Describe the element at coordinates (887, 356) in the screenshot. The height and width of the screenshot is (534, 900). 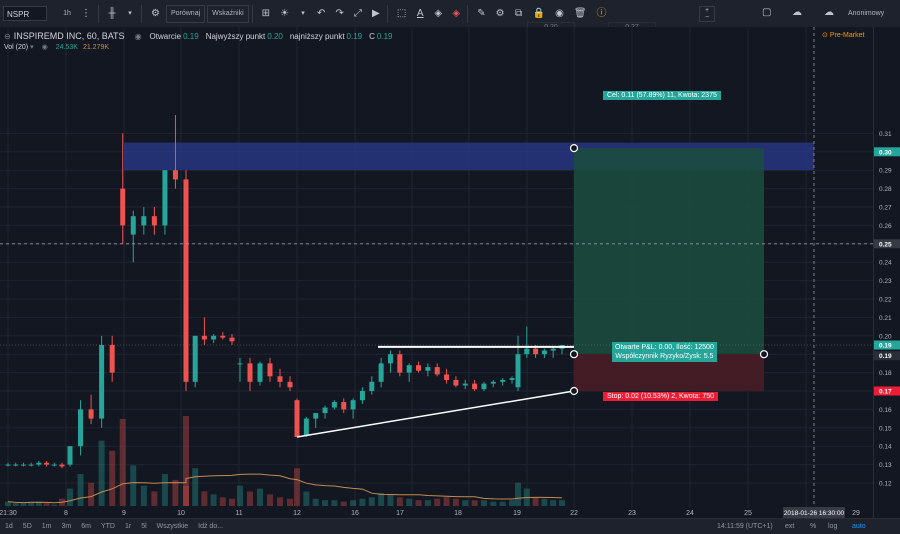
I see `entry-price-badge-bg` at that location.